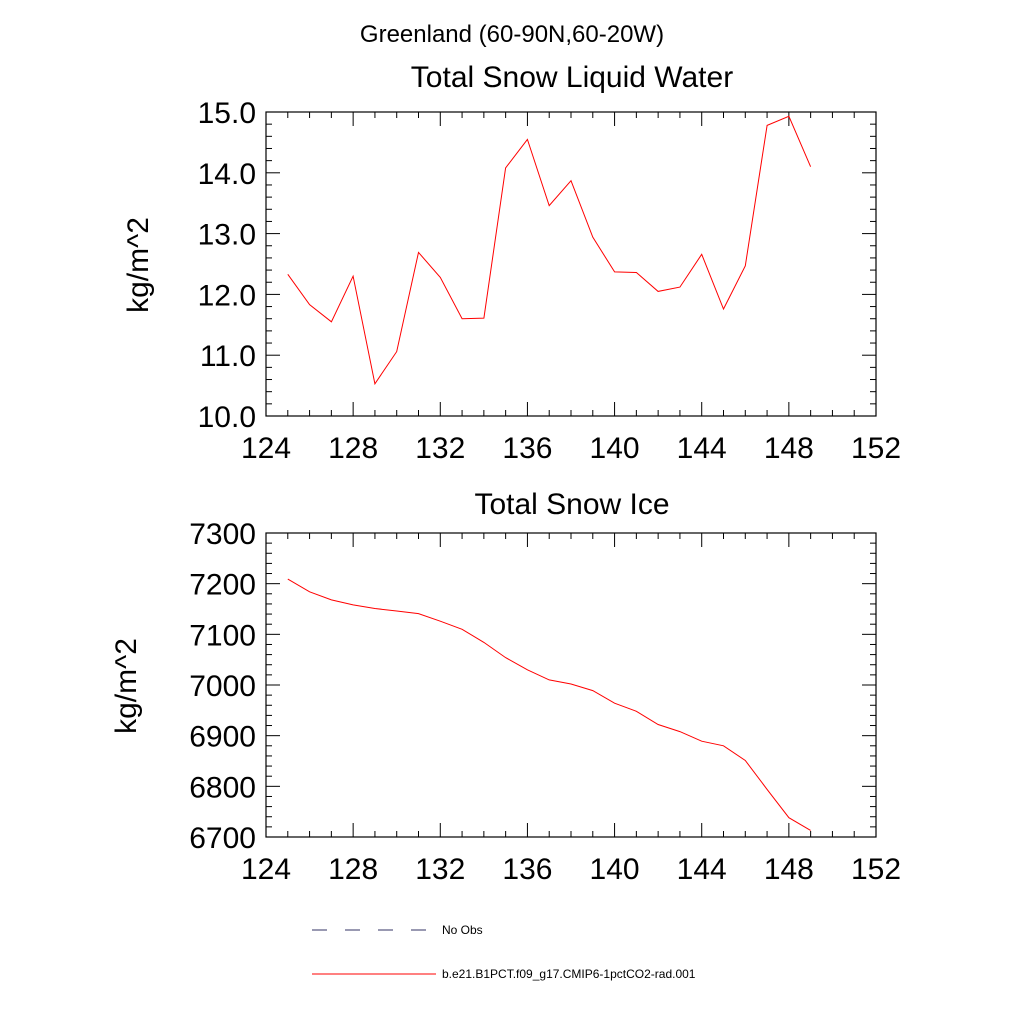 Image resolution: width=1024 pixels, height=1024 pixels. Describe the element at coordinates (222, 787) in the screenshot. I see `y-tick-label: 6800` at that location.